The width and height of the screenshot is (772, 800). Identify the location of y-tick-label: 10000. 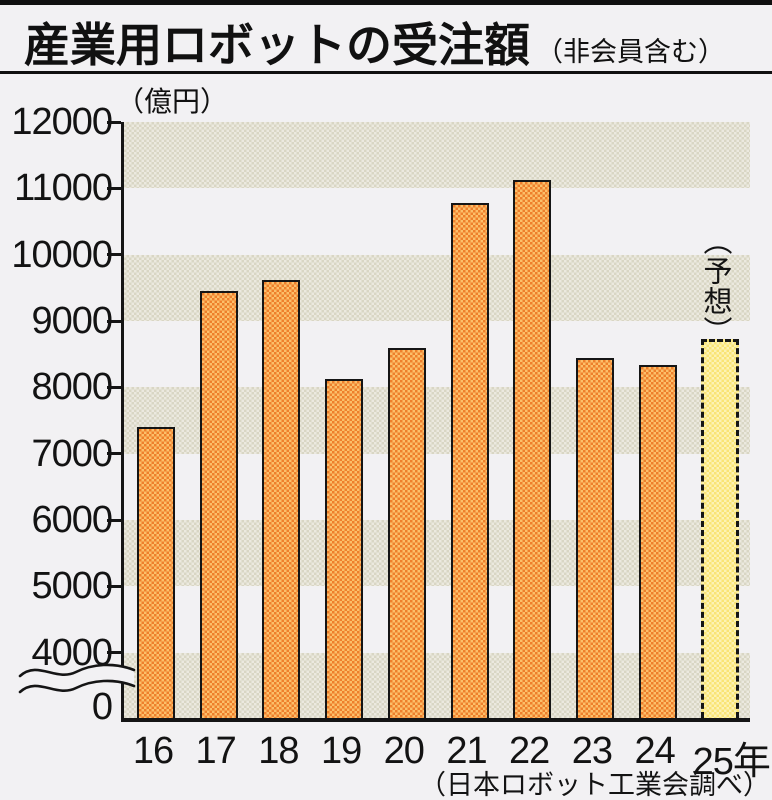
(62, 254).